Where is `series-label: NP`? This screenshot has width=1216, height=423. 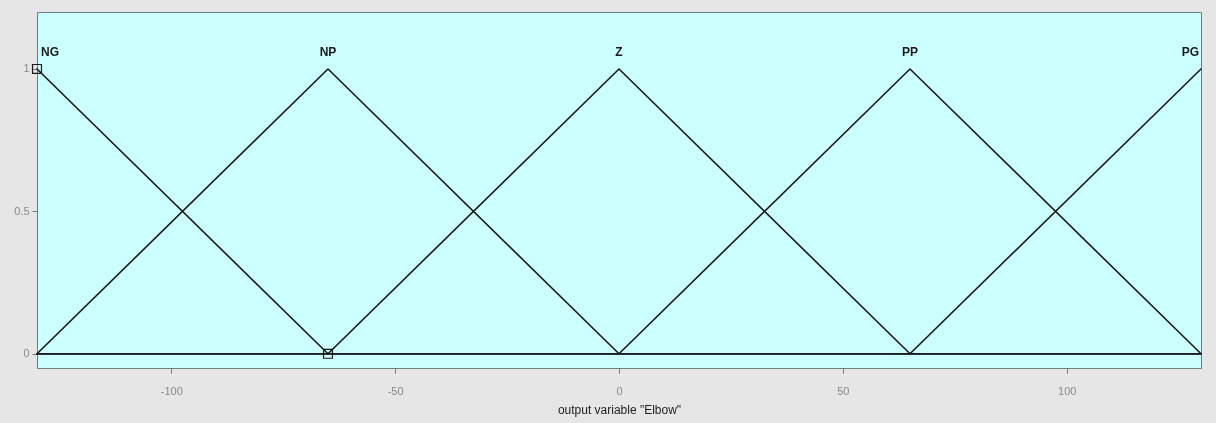
series-label: NP is located at coordinates (328, 51).